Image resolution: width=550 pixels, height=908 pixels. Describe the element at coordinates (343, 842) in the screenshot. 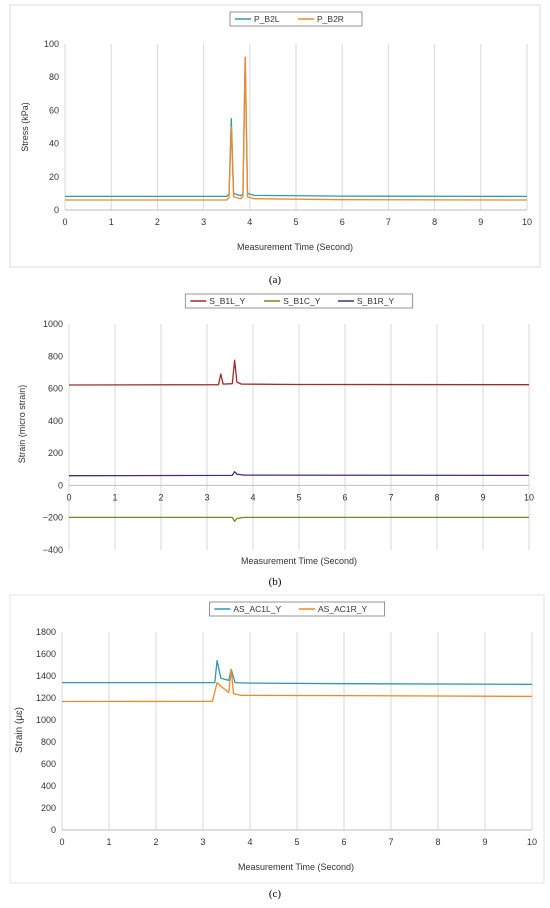

I see `chart-c-x-tick-label: 6` at that location.